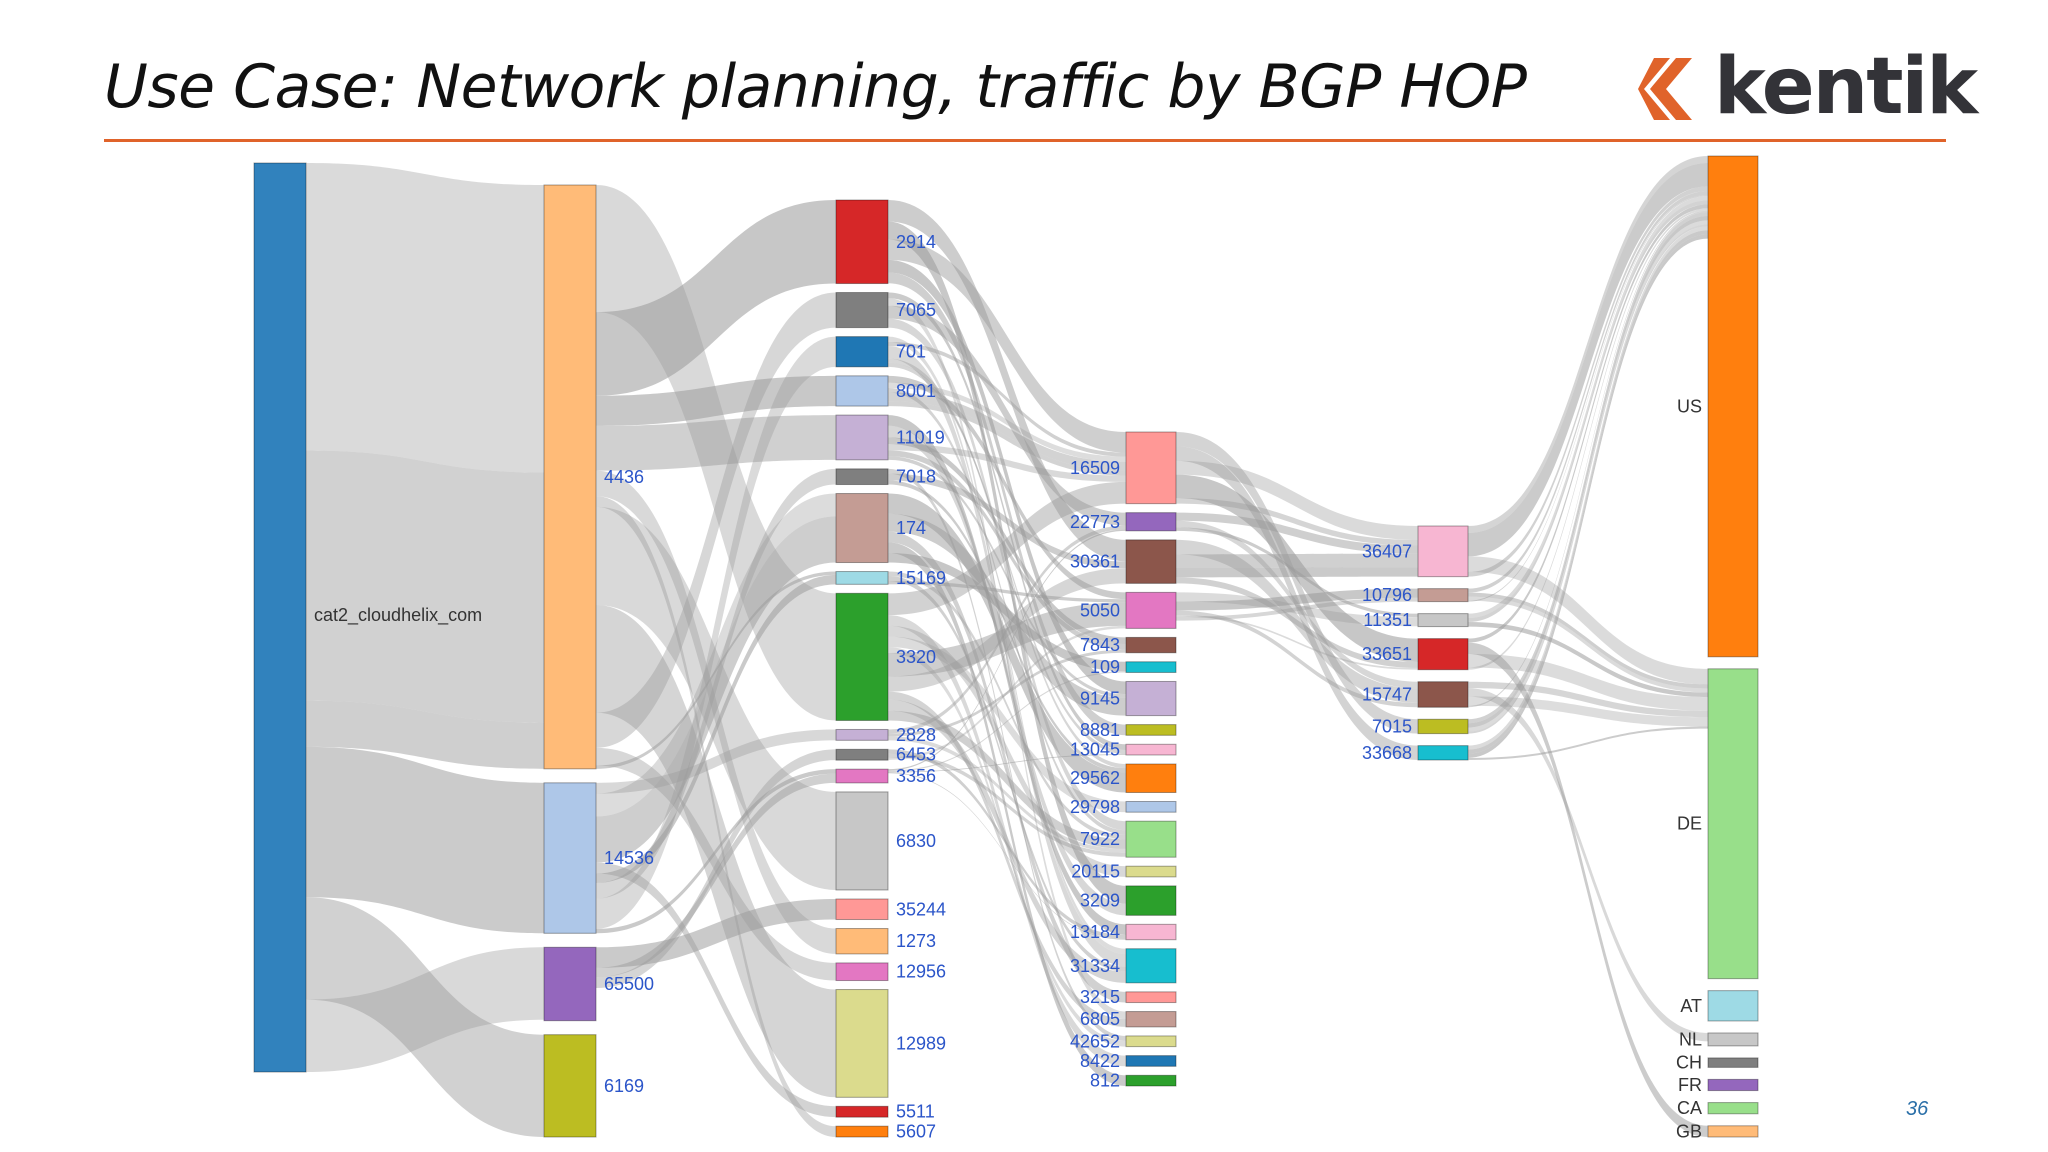 Image resolution: width=2048 pixels, height=1152 pixels. Describe the element at coordinates (1733, 1039) in the screenshot. I see `node-NL` at that location.